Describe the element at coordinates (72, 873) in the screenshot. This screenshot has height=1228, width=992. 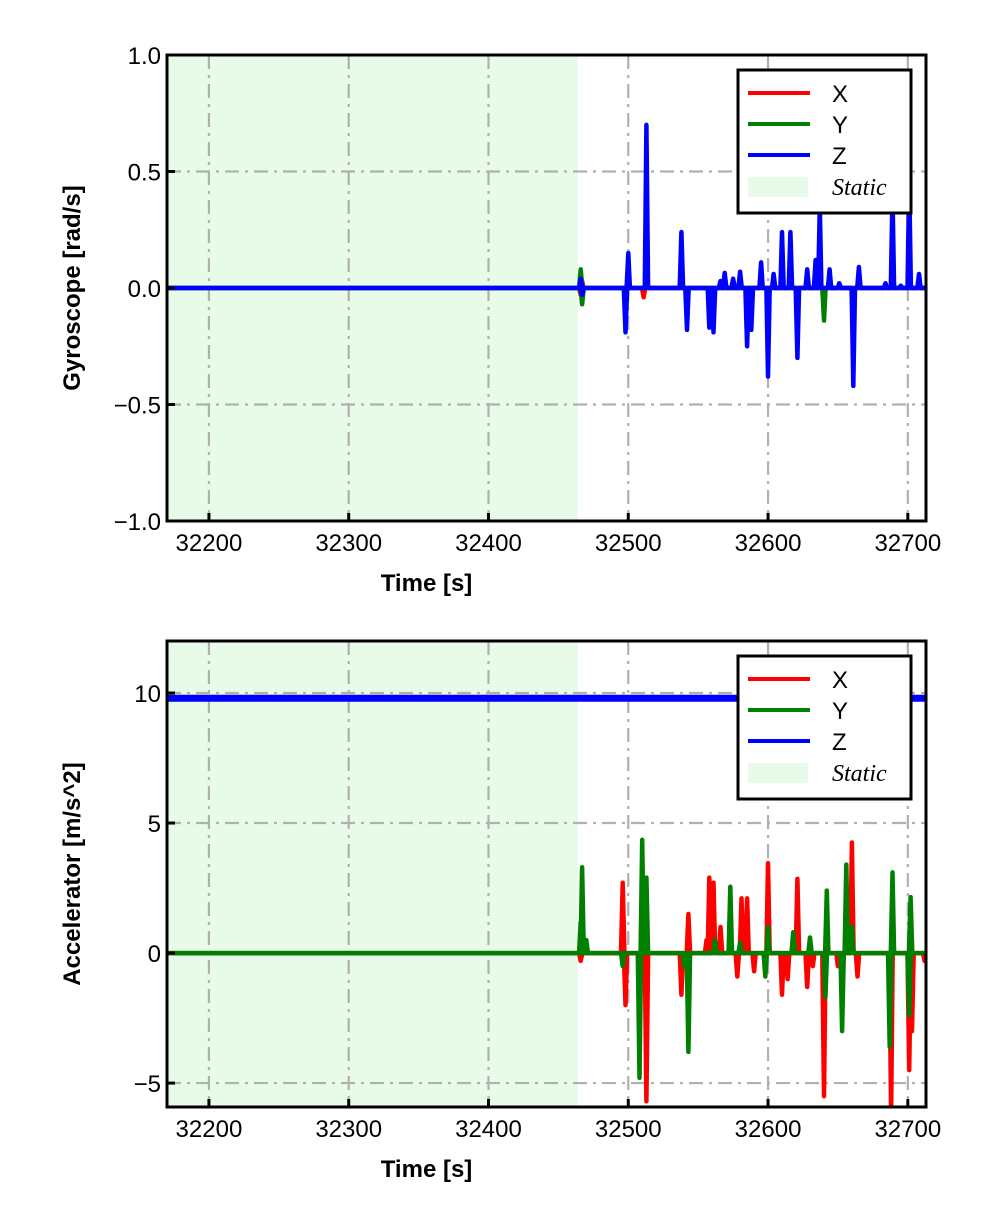
I see `y-axis-label: Accelerator [m/s^2]` at that location.